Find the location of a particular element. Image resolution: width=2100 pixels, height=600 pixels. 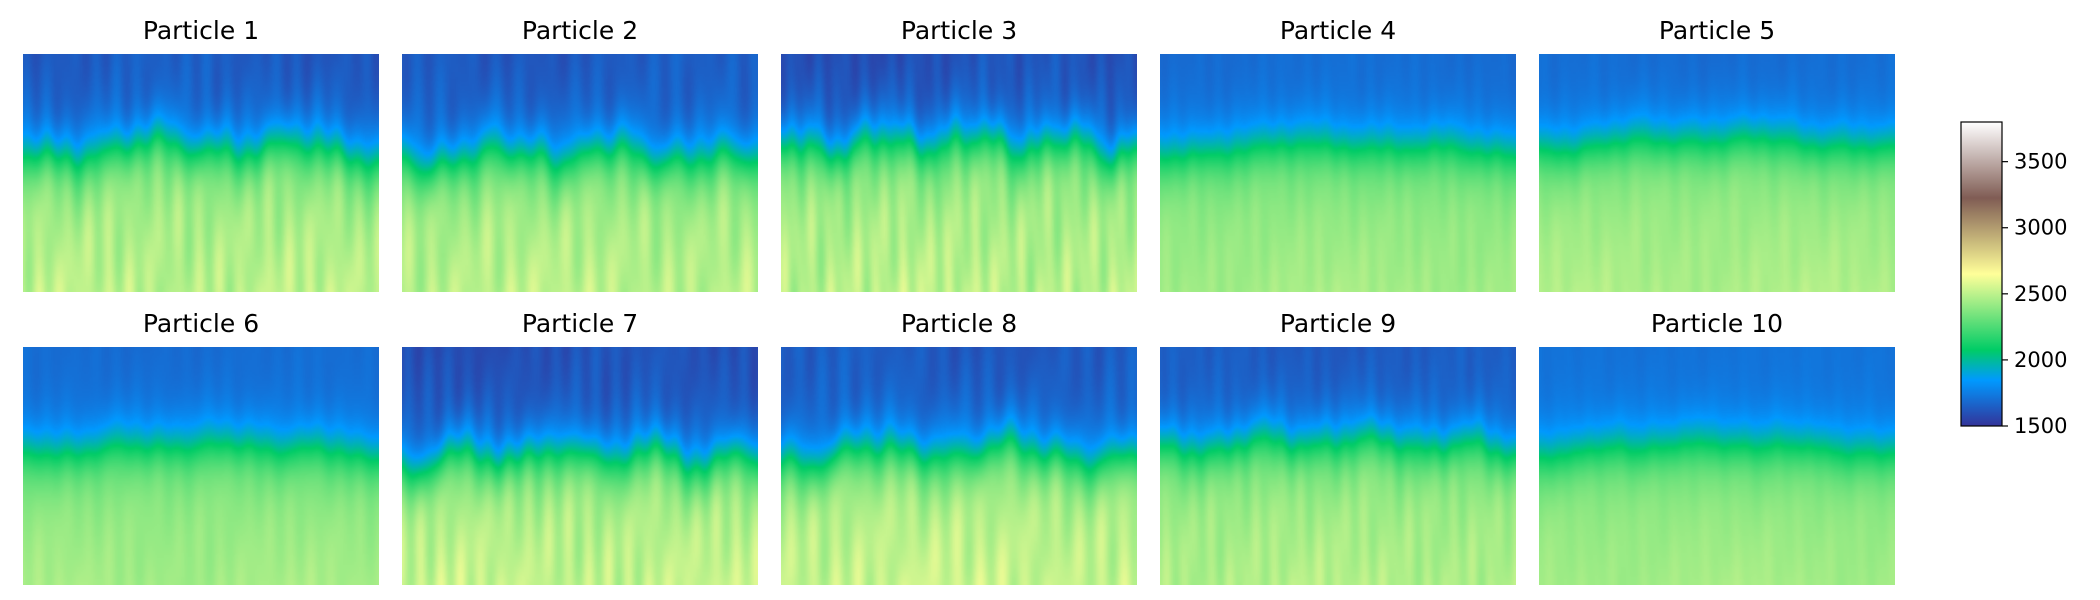

colorbar-tick-label: 3000 is located at coordinates (2040, 228).